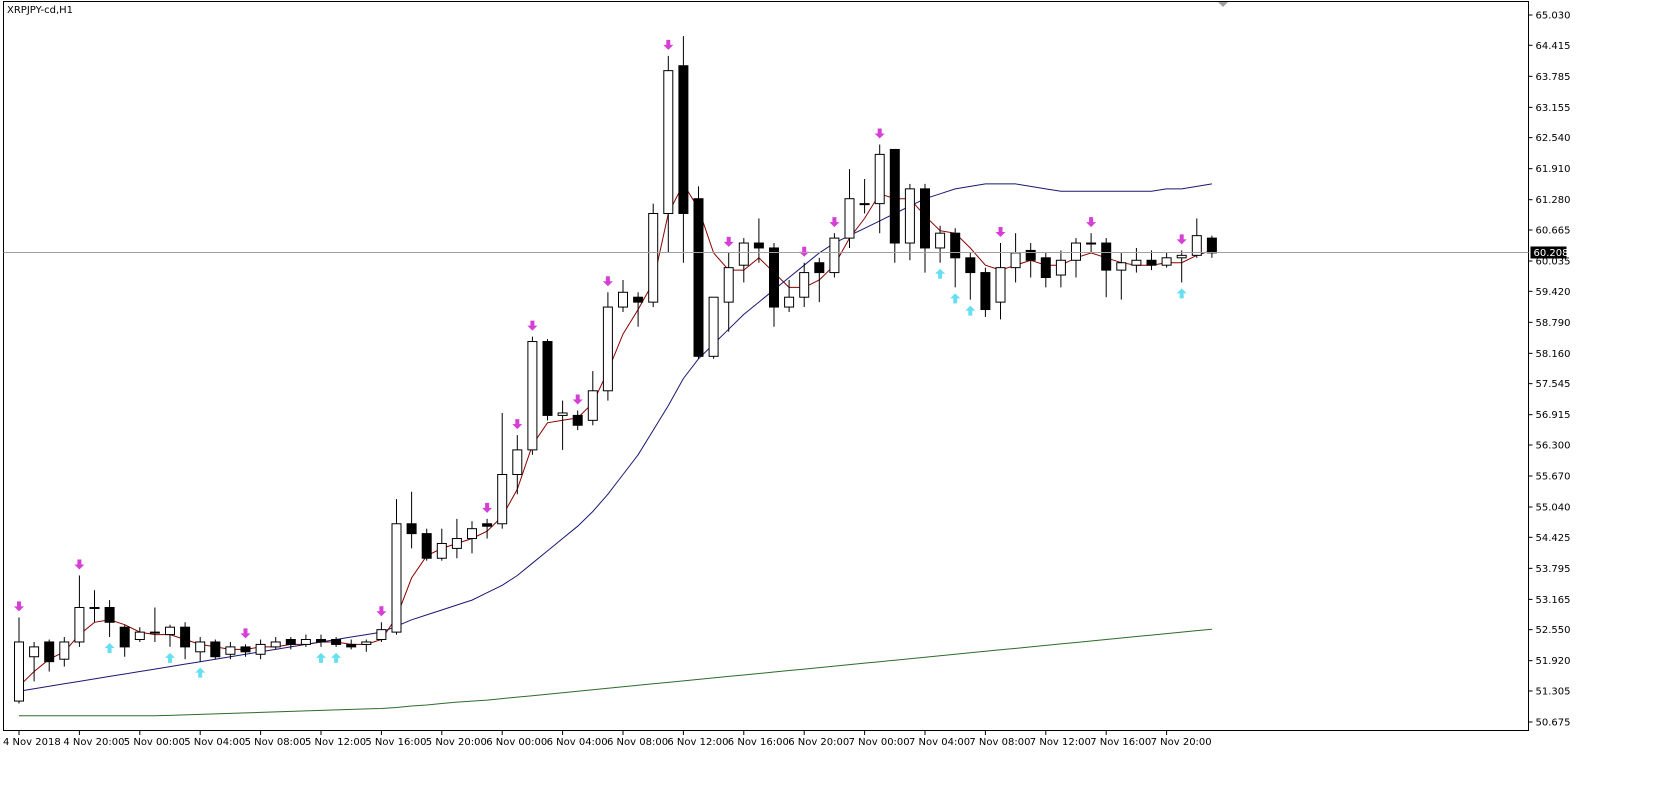 This screenshot has height=800, width=1666. Describe the element at coordinates (818, 742) in the screenshot. I see `x-tick-label: 6 Nov 20:00` at that location.